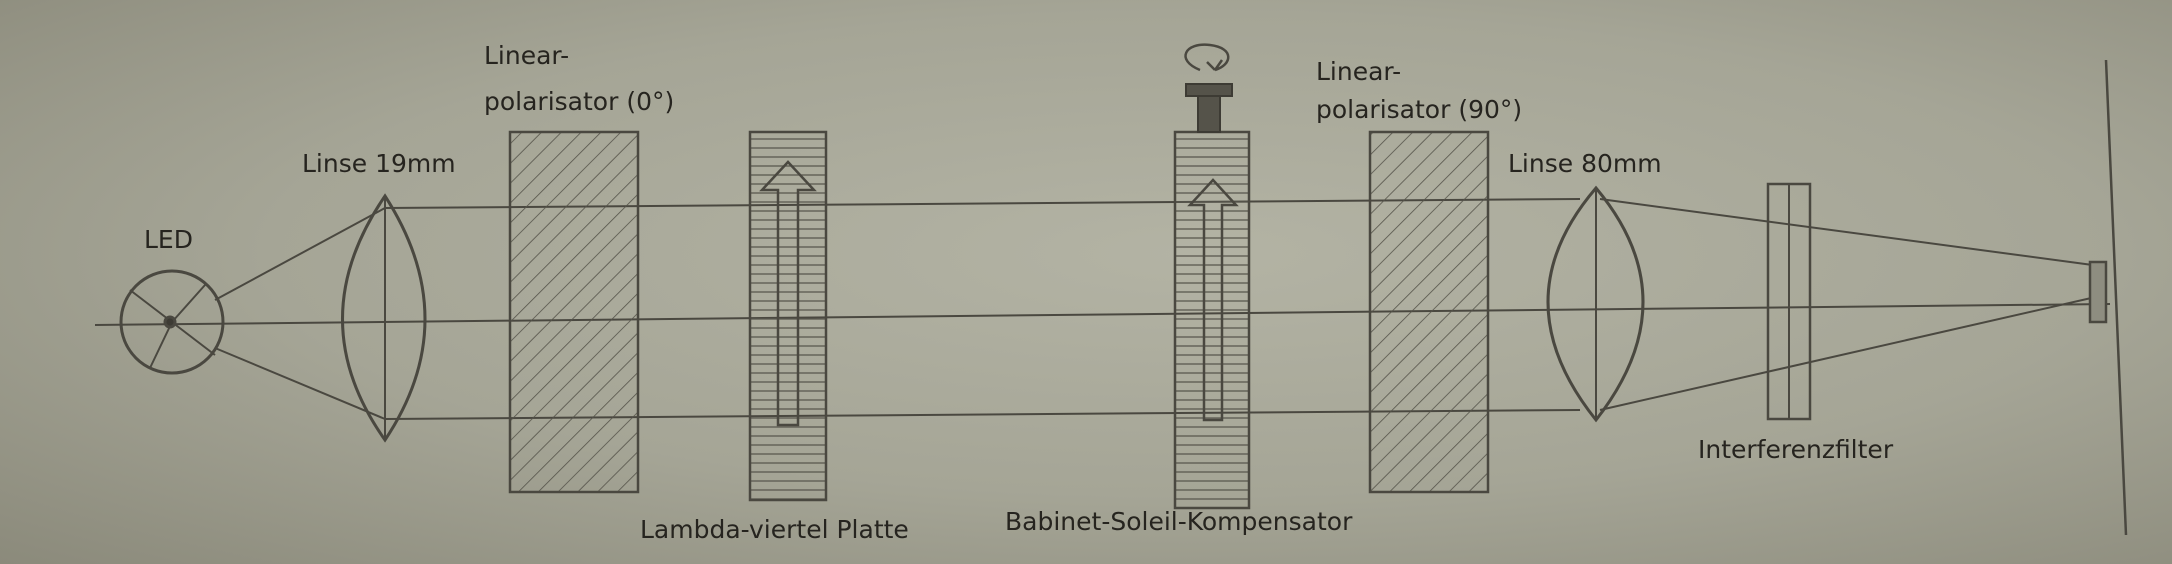 The image size is (2172, 564). What do you see at coordinates (1179, 521) in the screenshot?
I see `label-compensator: Babinet-Soleil-Kompensator` at bounding box center [1179, 521].